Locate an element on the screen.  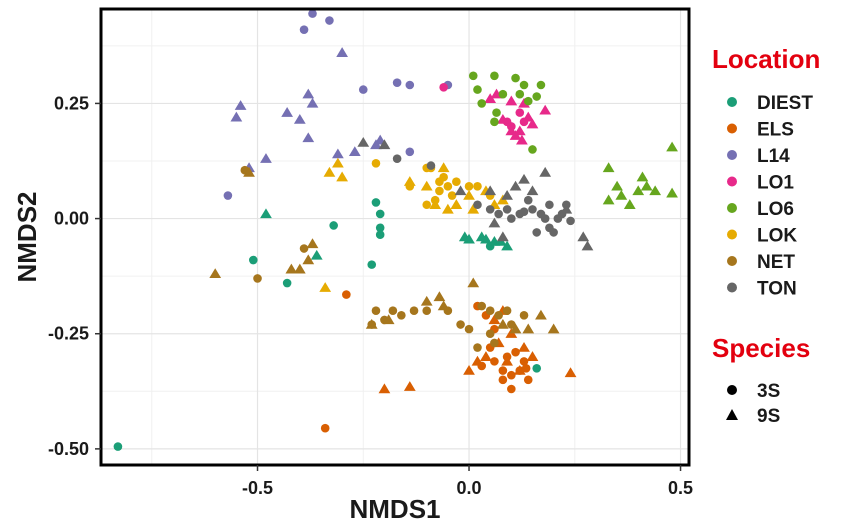
legend-key-l14 is located at coordinates (732, 155).